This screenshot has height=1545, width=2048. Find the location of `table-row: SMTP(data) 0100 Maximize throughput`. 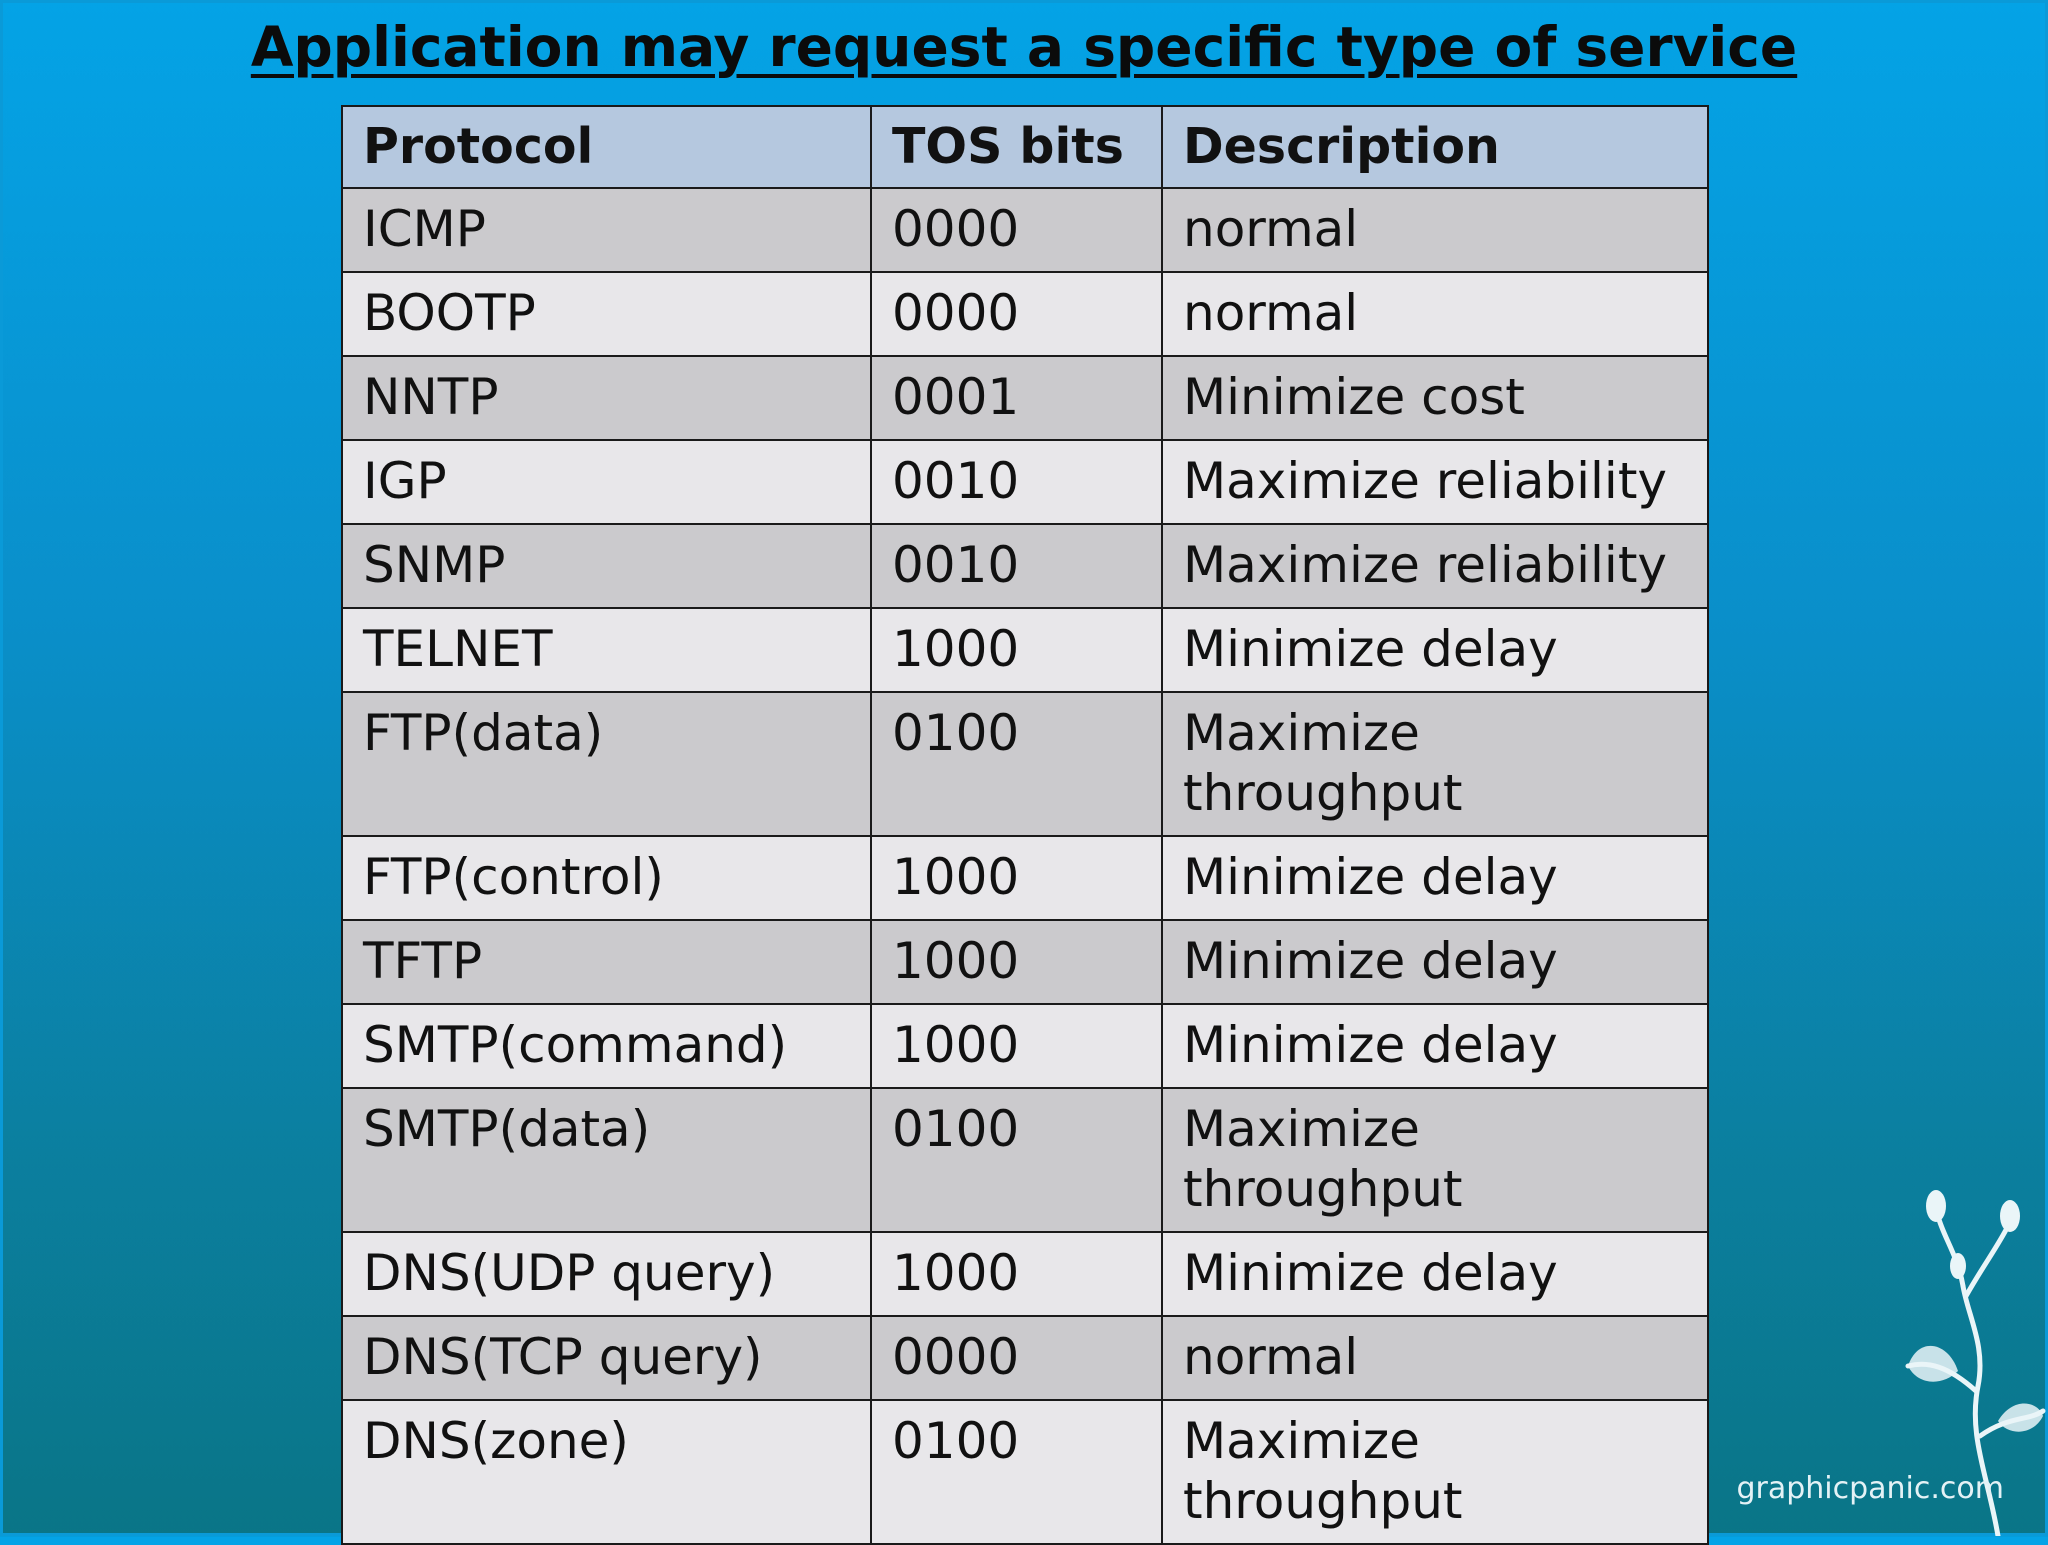

table-row: SMTP(data) 0100 Maximize throughput is located at coordinates (1025, 1160).